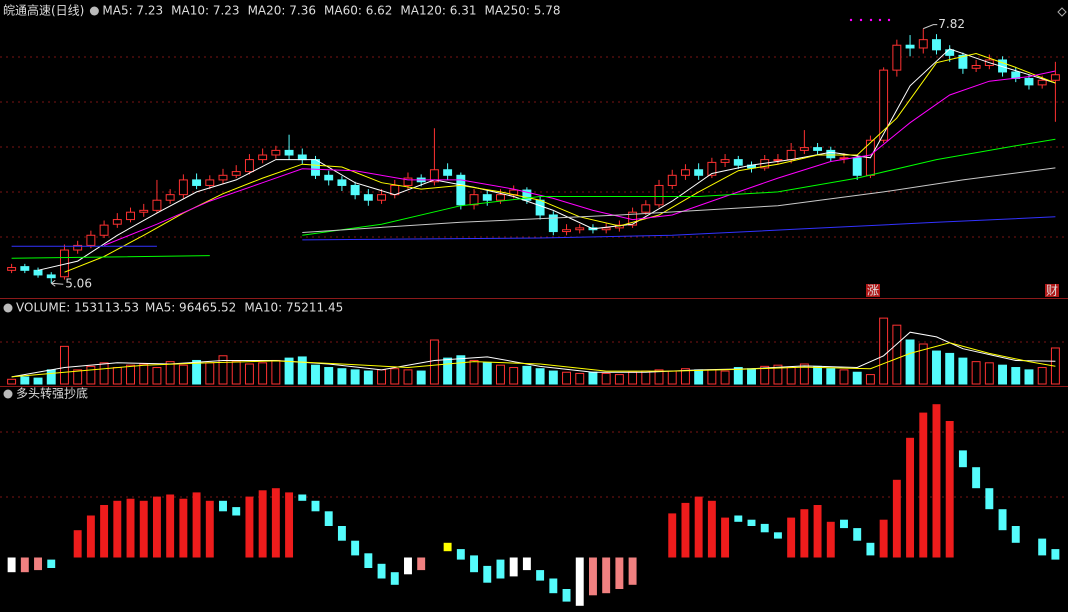 This screenshot has width=1068, height=612. Describe the element at coordinates (190, 308) in the screenshot. I see `legend-entry: MA5: 96465.52` at that location.